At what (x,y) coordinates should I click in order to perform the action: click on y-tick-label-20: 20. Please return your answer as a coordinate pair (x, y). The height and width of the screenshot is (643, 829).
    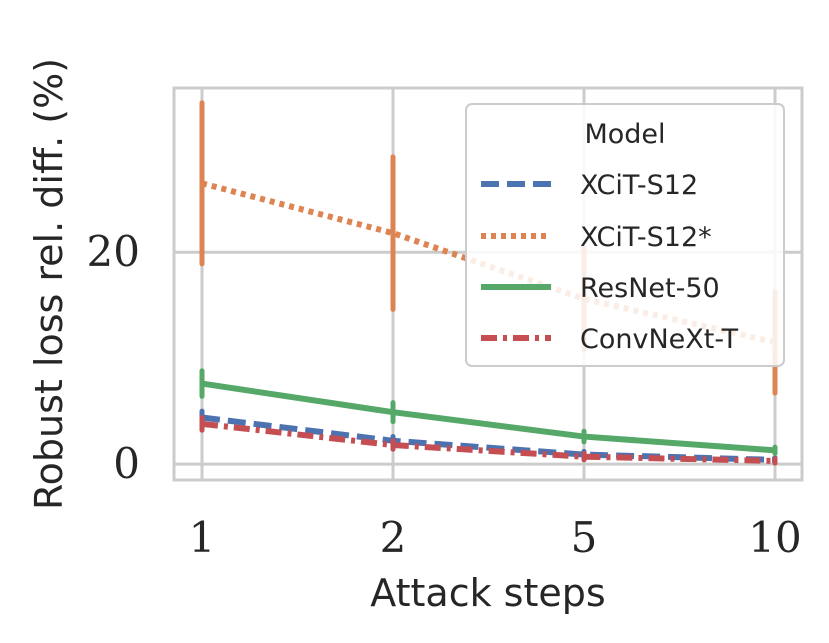
    Looking at the image, I should click on (113, 251).